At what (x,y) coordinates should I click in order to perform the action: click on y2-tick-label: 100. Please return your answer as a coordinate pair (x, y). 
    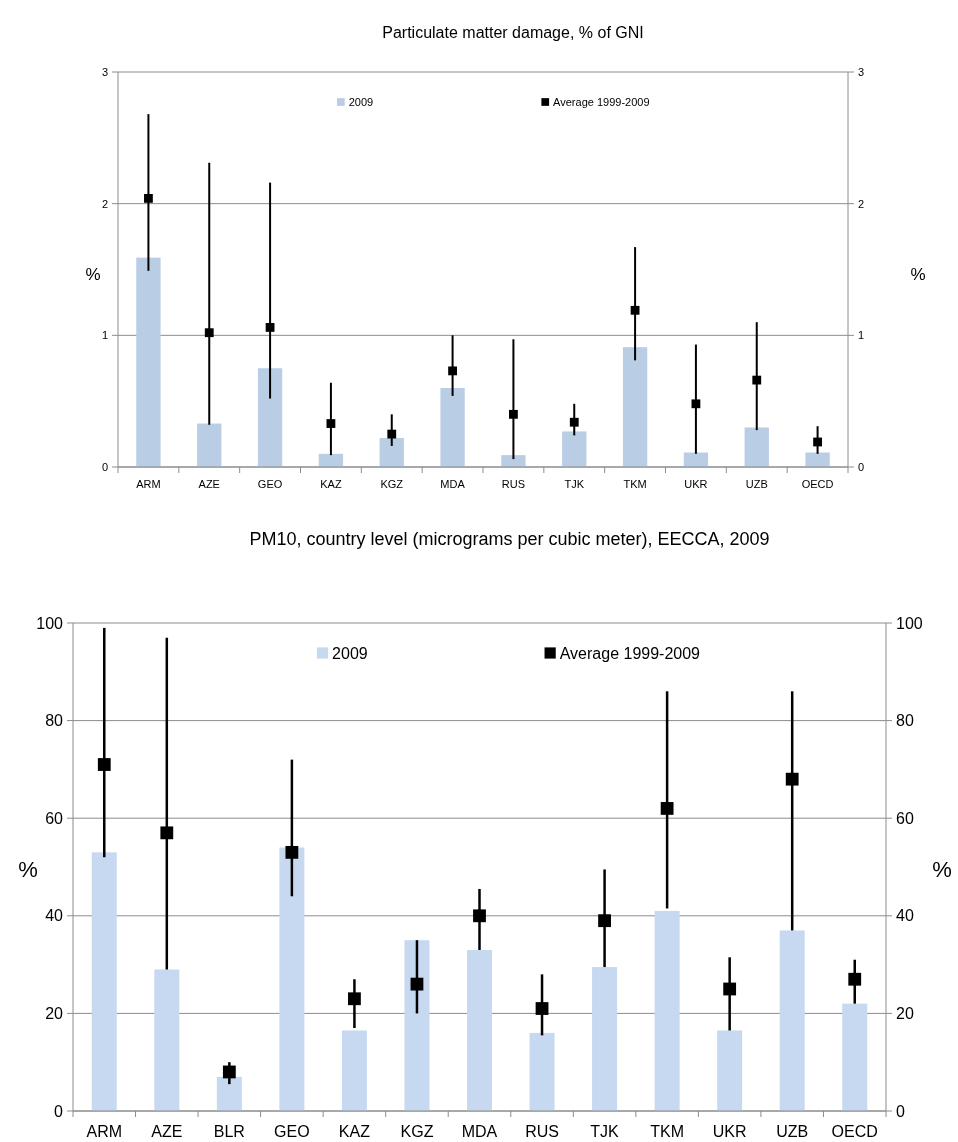
    Looking at the image, I should click on (909, 623).